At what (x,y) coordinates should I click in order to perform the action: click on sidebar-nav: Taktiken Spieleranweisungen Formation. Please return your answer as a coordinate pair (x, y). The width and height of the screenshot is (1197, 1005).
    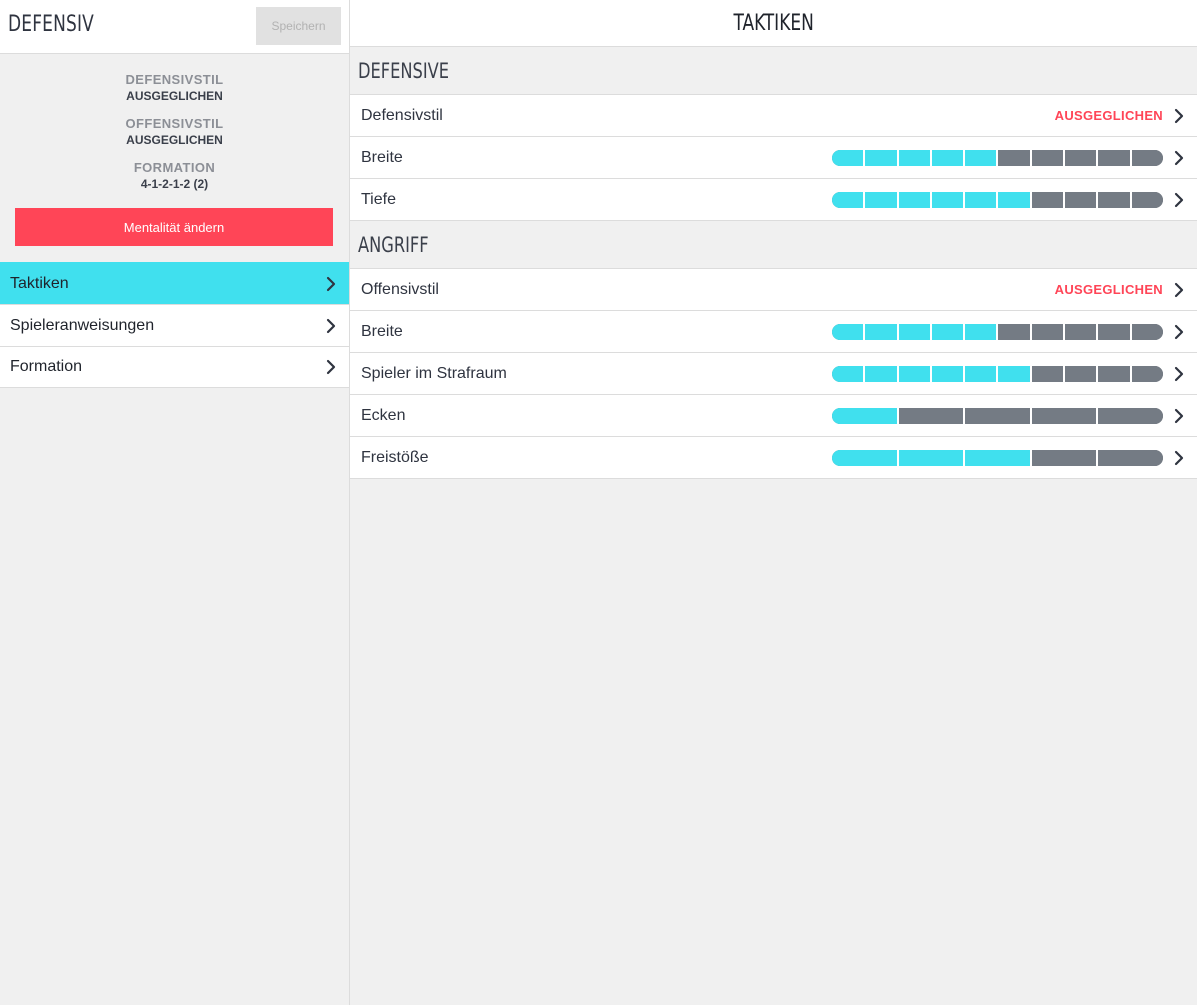
    Looking at the image, I should click on (174, 325).